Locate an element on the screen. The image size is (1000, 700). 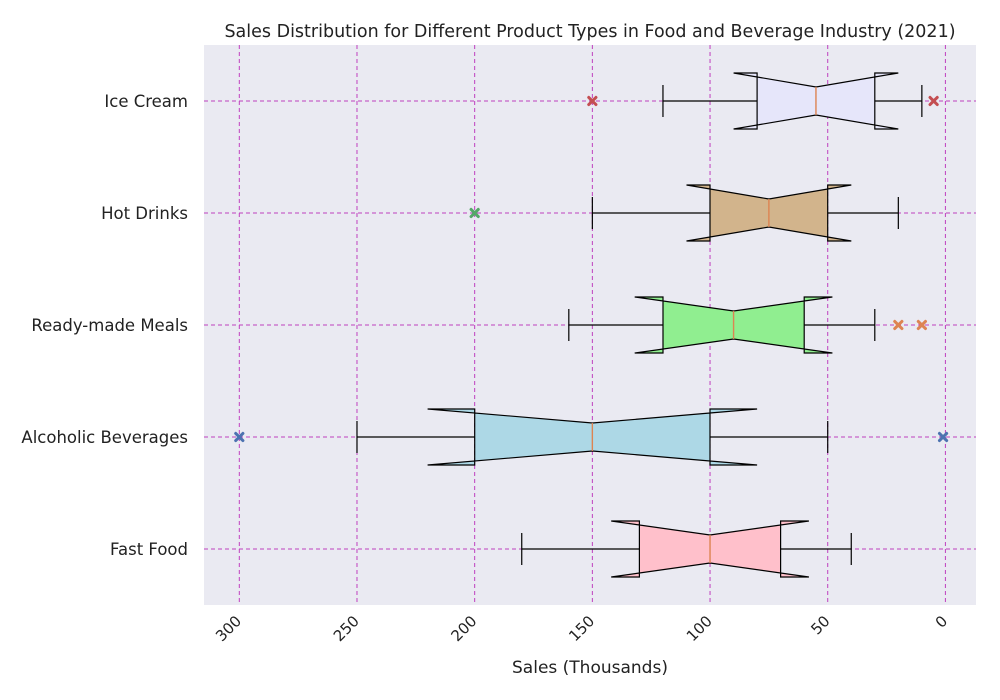
x-tick-label: 250 is located at coordinates (346, 628).